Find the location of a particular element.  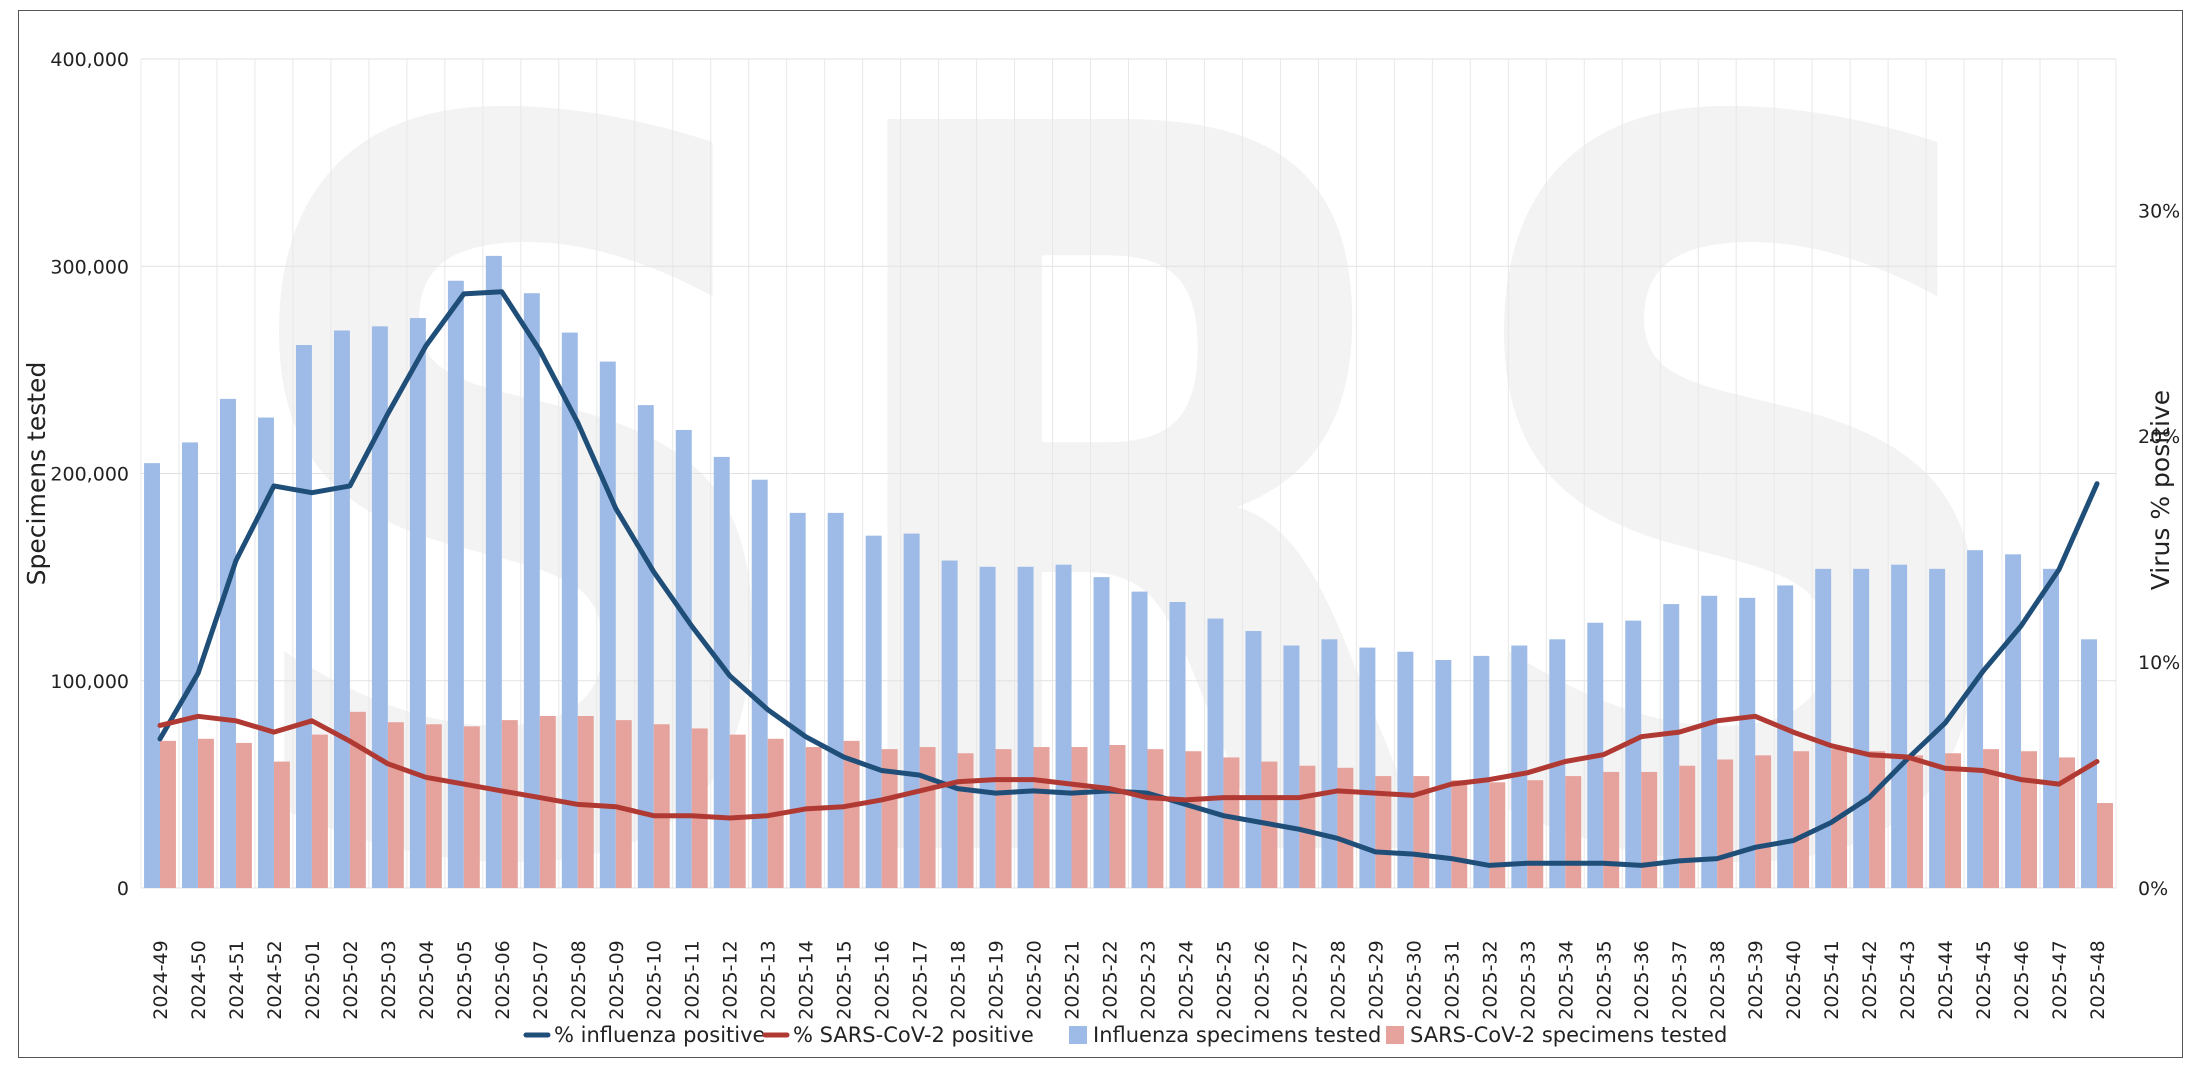

x-tick-label: 2025-20 is located at coordinates (1035, 979).